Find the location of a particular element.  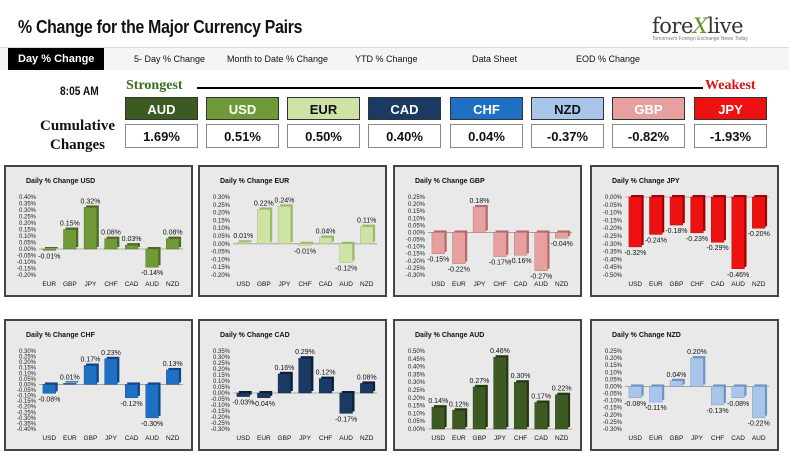

data-label: -0.30% is located at coordinates (152, 424).